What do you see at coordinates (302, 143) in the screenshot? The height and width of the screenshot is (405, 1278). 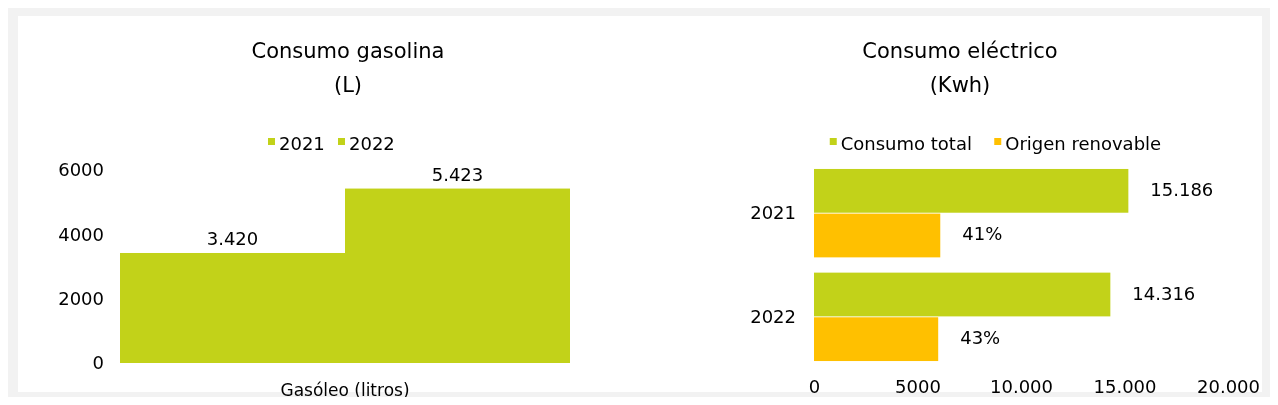 I see `legend-label: 2021` at bounding box center [302, 143].